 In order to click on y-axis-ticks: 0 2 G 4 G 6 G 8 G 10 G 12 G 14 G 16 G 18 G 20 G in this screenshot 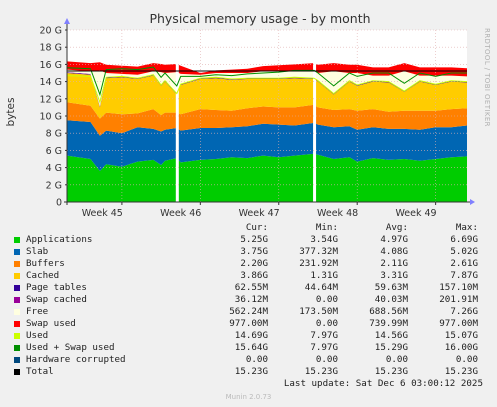, I will do `click(53, 117)`.